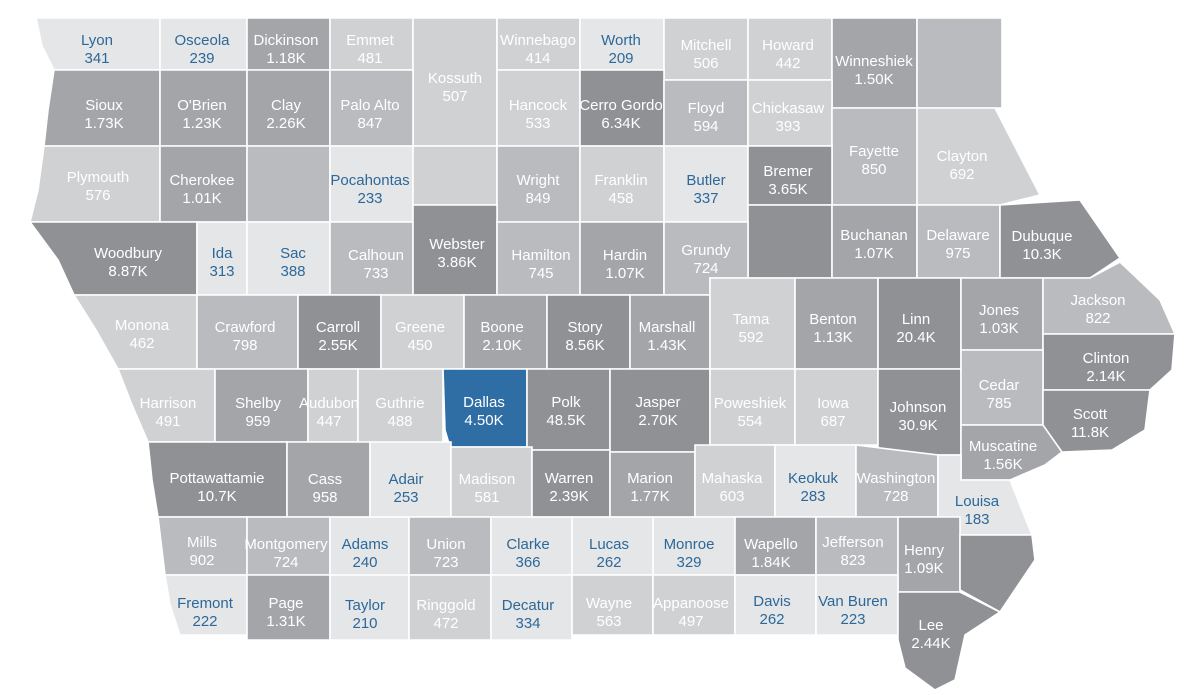  I want to click on county-label-cedar: Cedar, so click(999, 385).